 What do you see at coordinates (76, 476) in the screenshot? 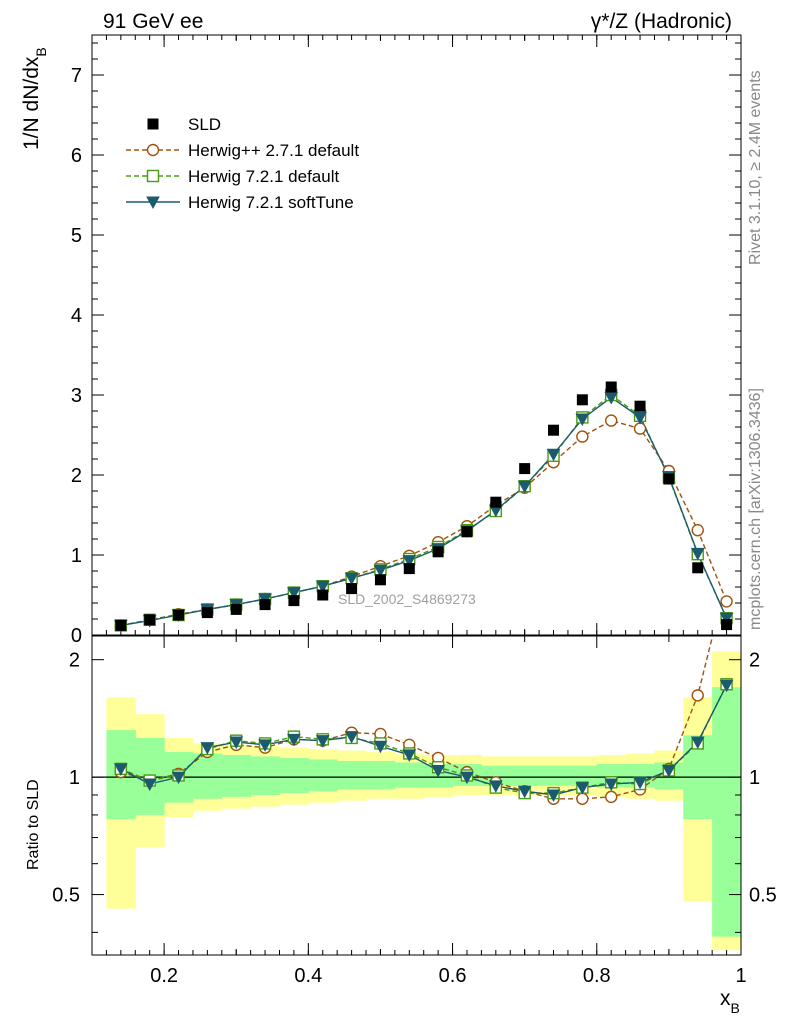
I see `y-tick-label: 2` at bounding box center [76, 476].